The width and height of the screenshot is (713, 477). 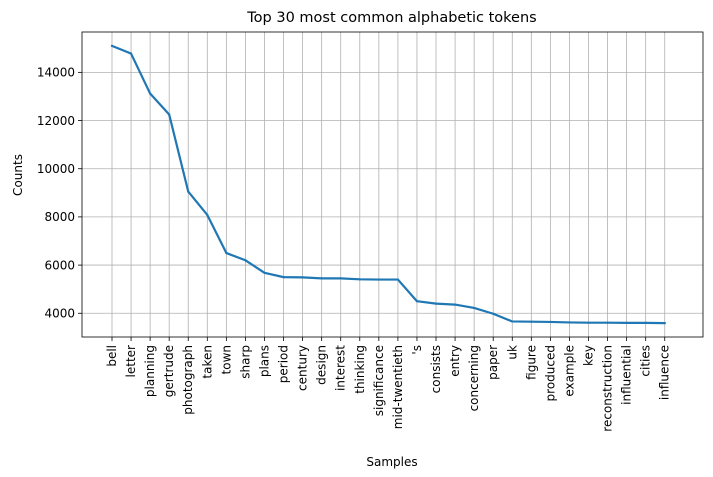 I want to click on x-tick-label: key, so click(x=589, y=355).